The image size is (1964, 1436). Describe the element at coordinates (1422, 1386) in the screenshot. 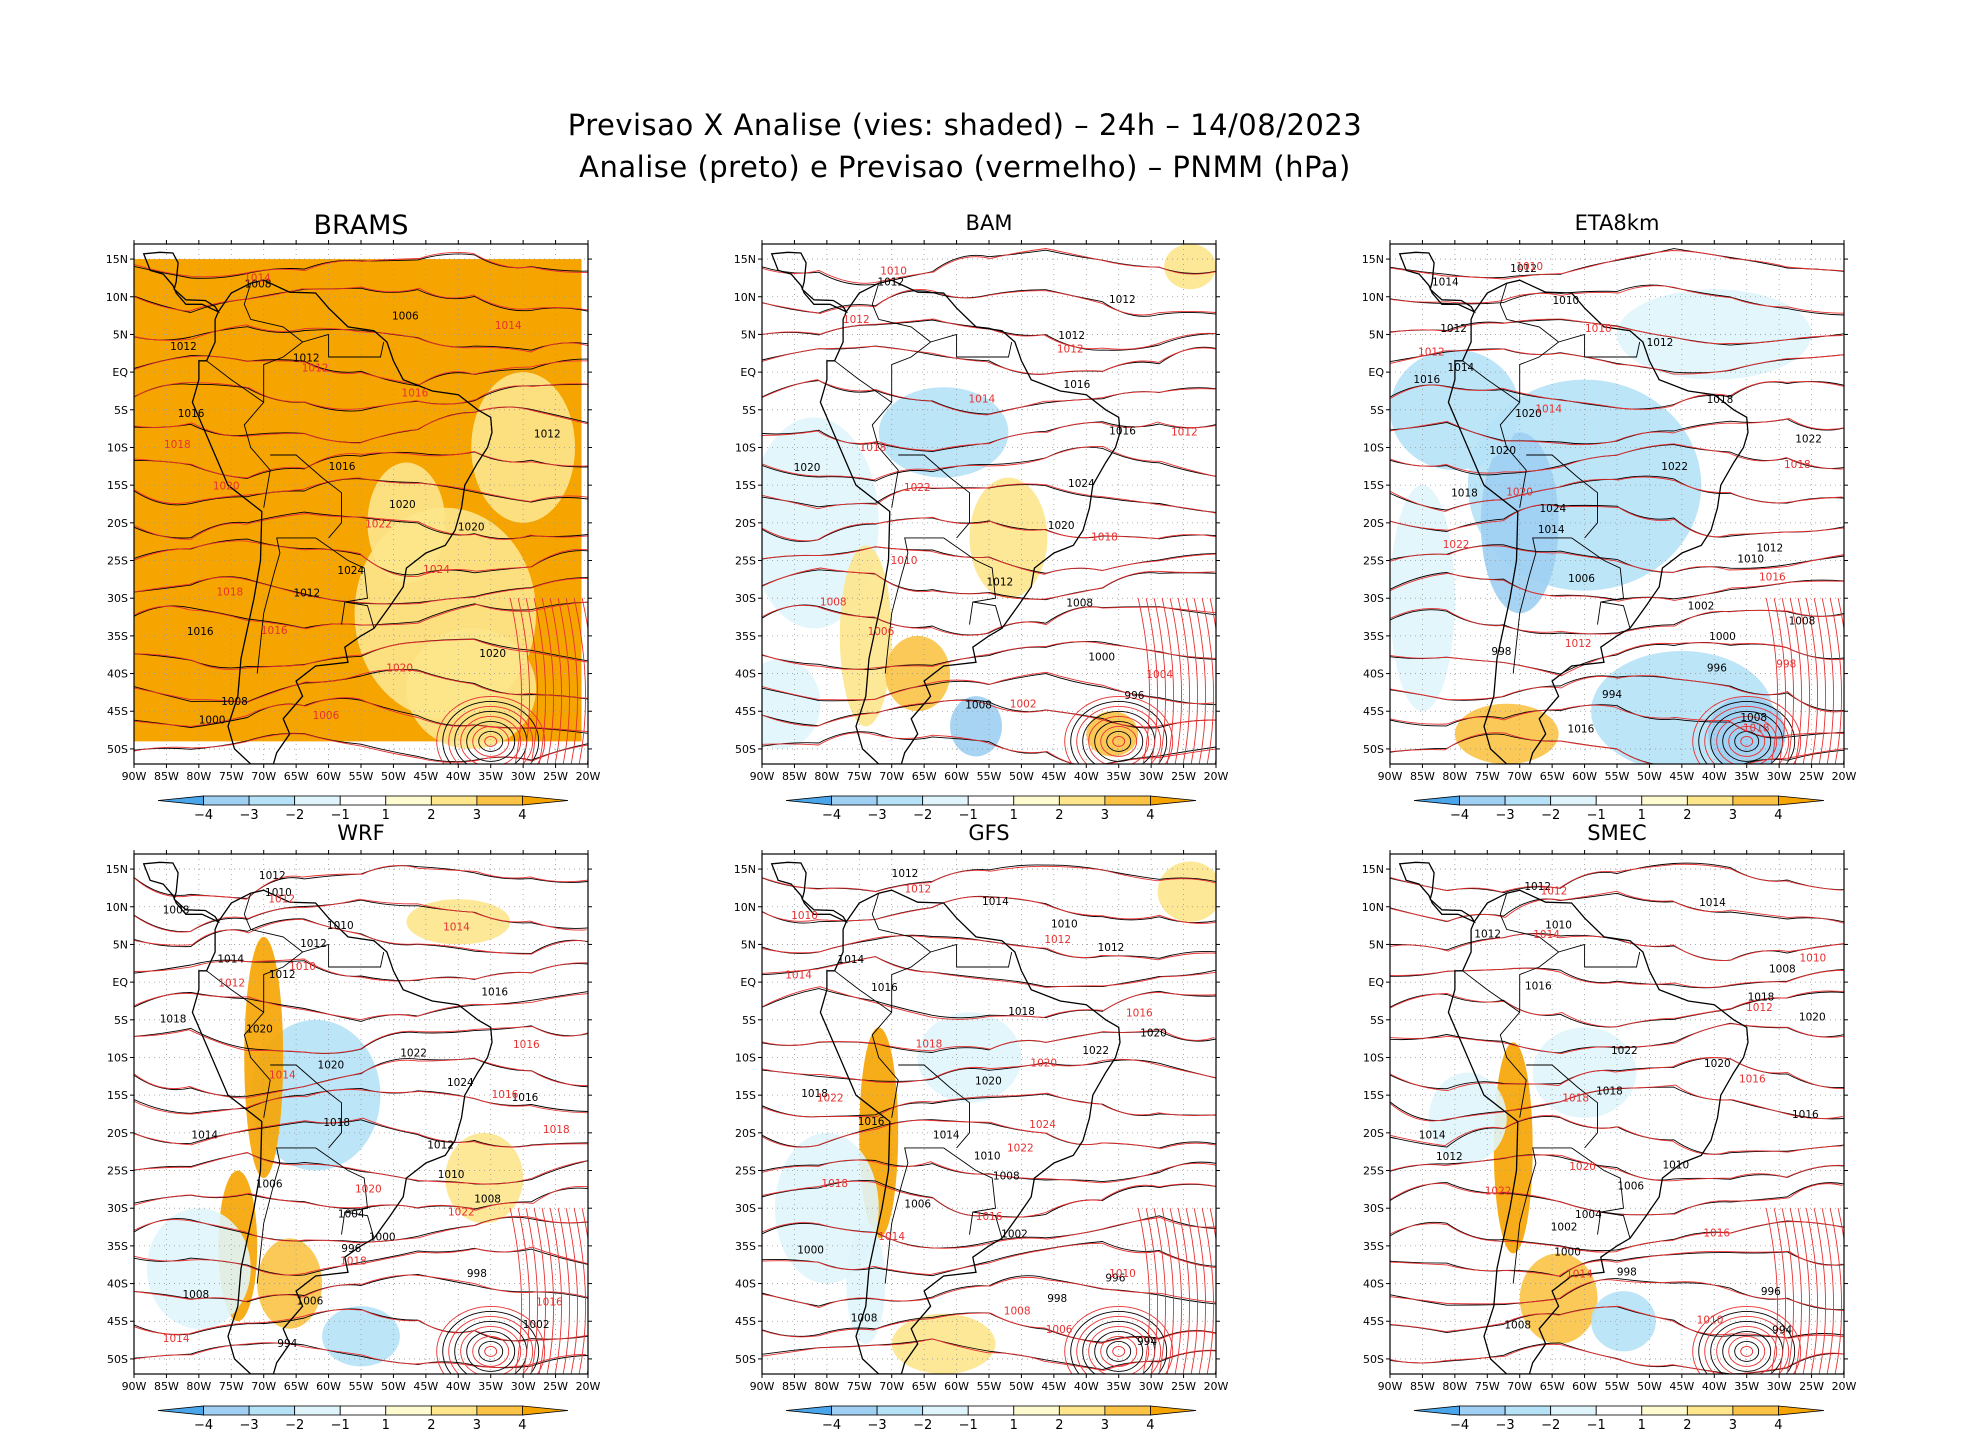

I see `lon-tick-label: 85W` at that location.